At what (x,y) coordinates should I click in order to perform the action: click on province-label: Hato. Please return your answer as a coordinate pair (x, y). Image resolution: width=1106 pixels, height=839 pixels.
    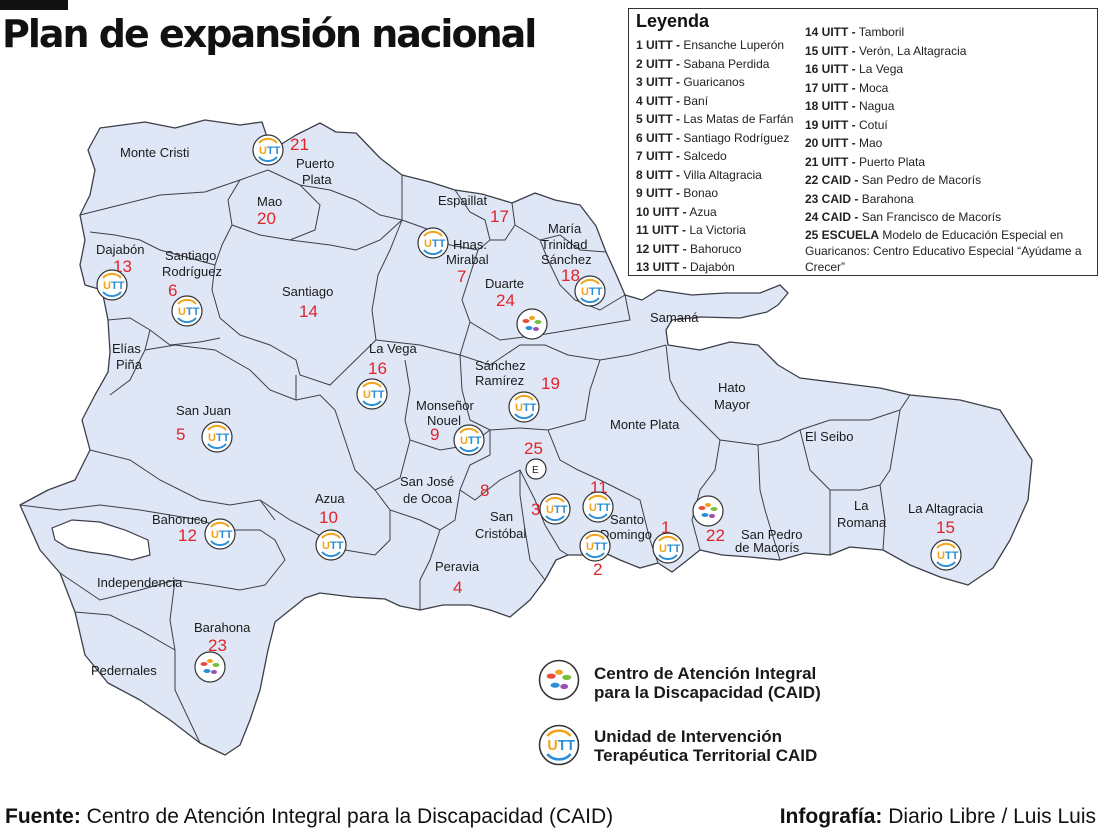
    Looking at the image, I should click on (731, 387).